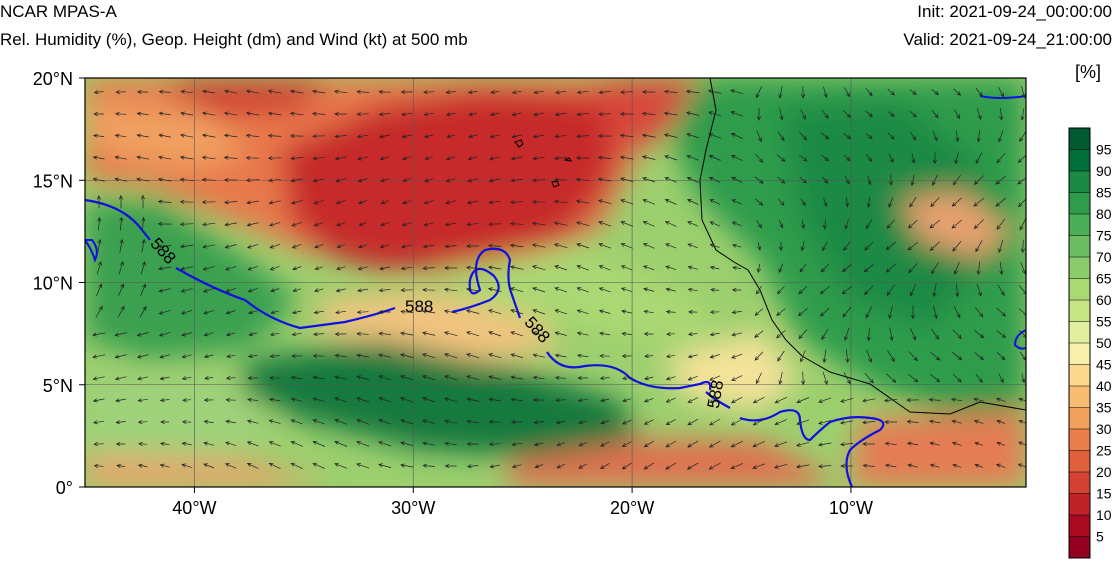 Image resolution: width=1116 pixels, height=563 pixels. I want to click on colorbar: 95 90 85 80 75 70 65 60 55 50 45 40 35 30 25 20 15 10 5, so click(1090, 343).